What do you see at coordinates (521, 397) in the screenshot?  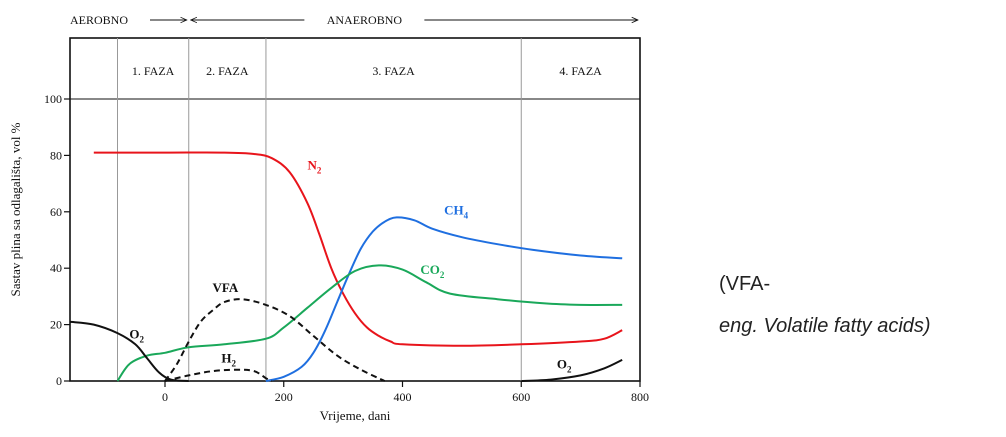 I see `x-tick-label: 600` at bounding box center [521, 397].